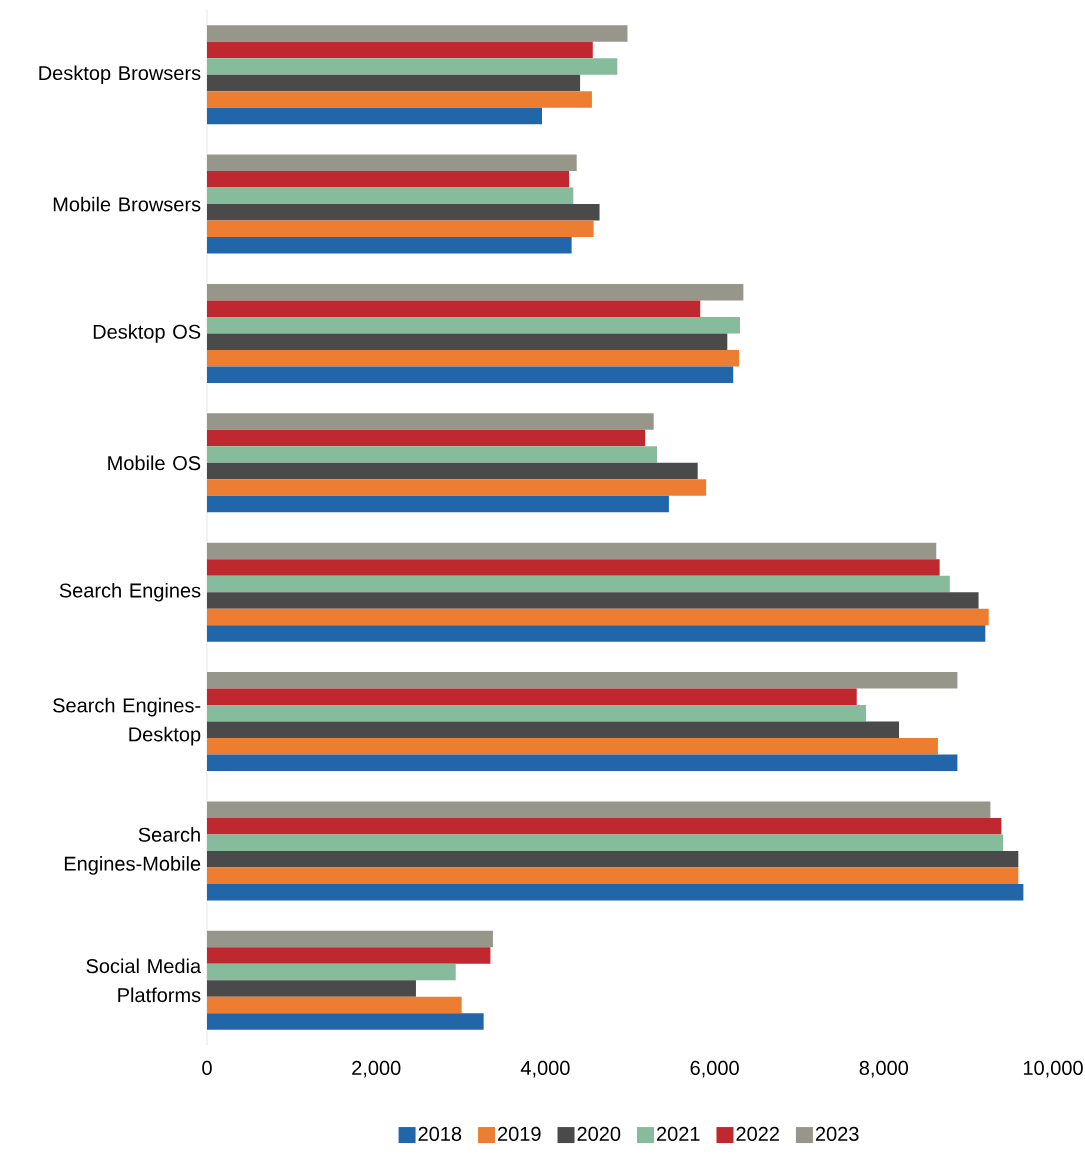 The image size is (1085, 1156). Describe the element at coordinates (144, 980) in the screenshot. I see `y-tick-label: Social Media Platforms` at that location.